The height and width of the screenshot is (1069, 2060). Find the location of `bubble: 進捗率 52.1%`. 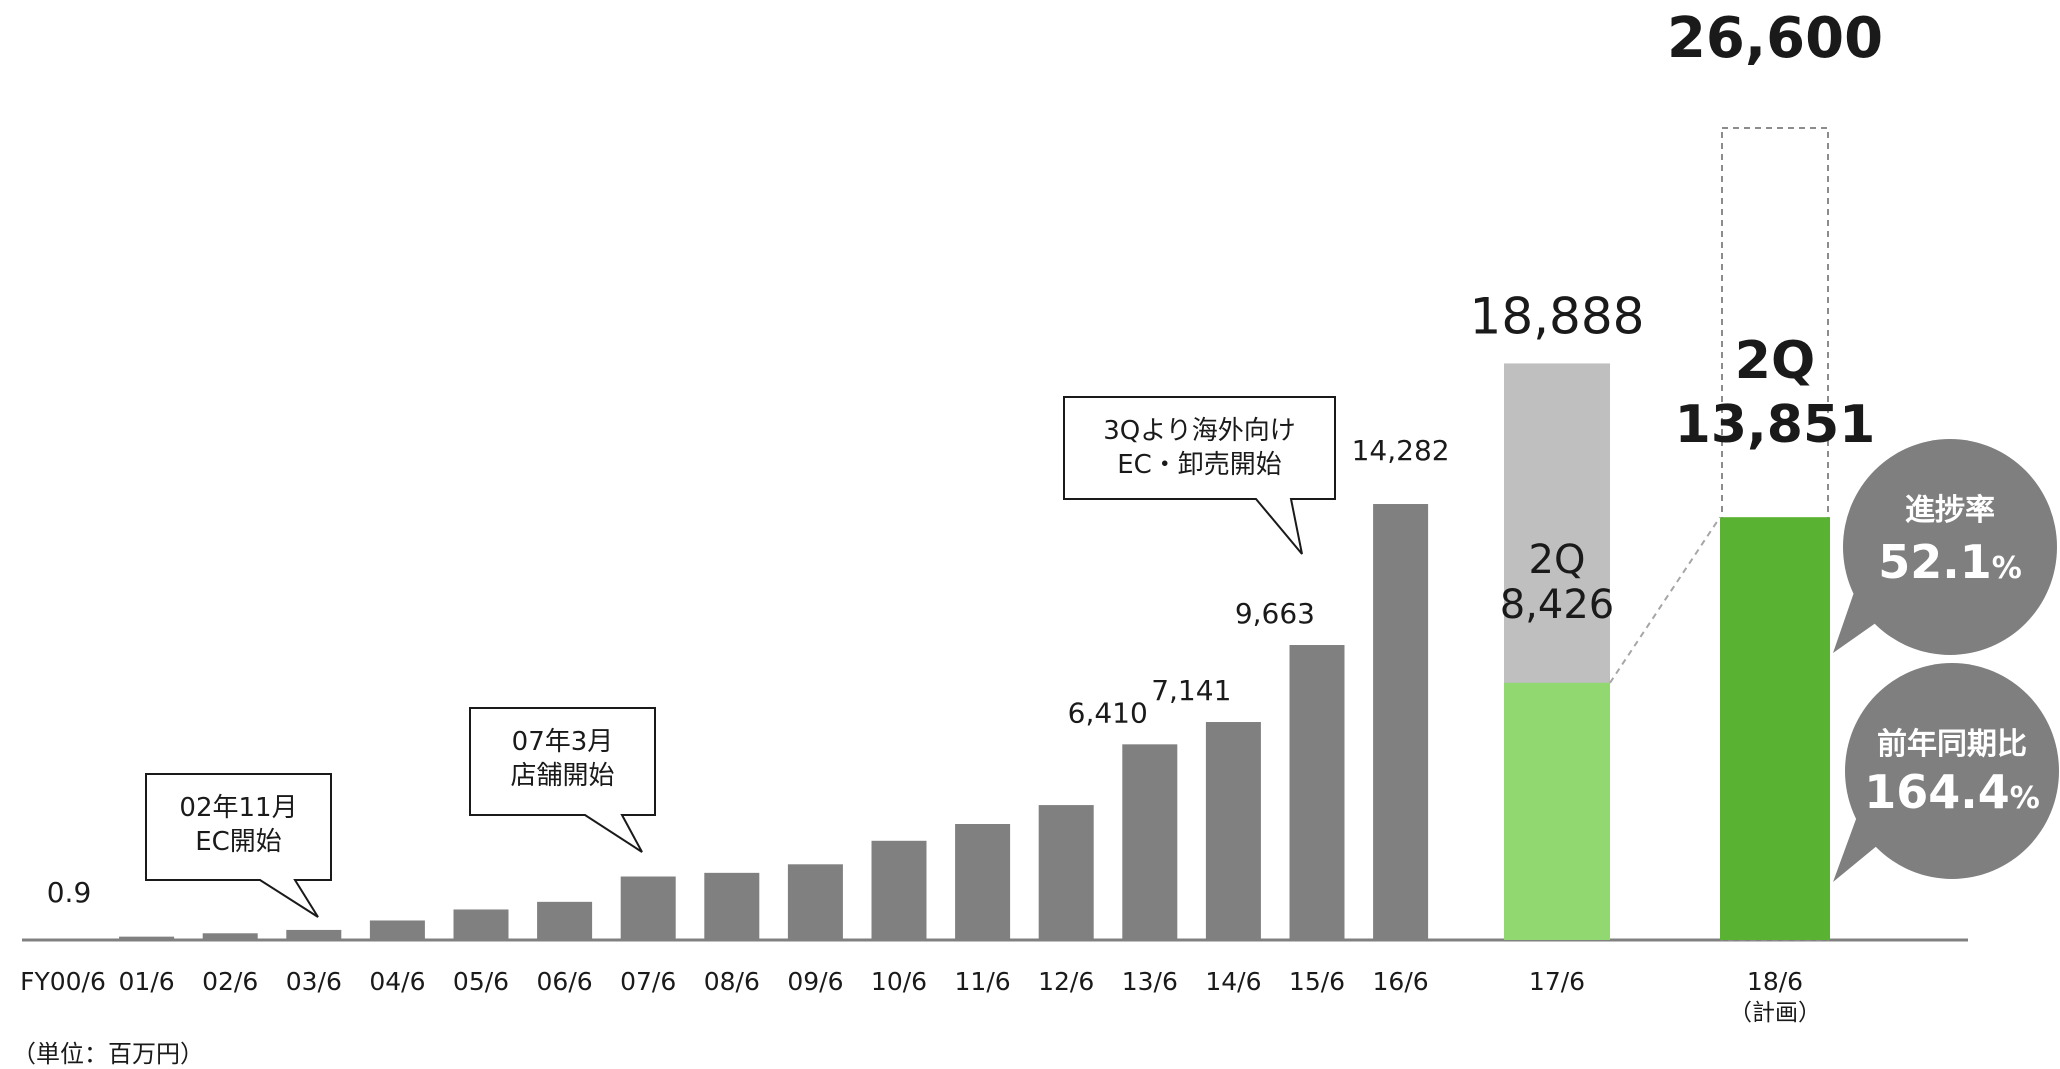

bubble: 進捗率 52.1% is located at coordinates (1945, 547).